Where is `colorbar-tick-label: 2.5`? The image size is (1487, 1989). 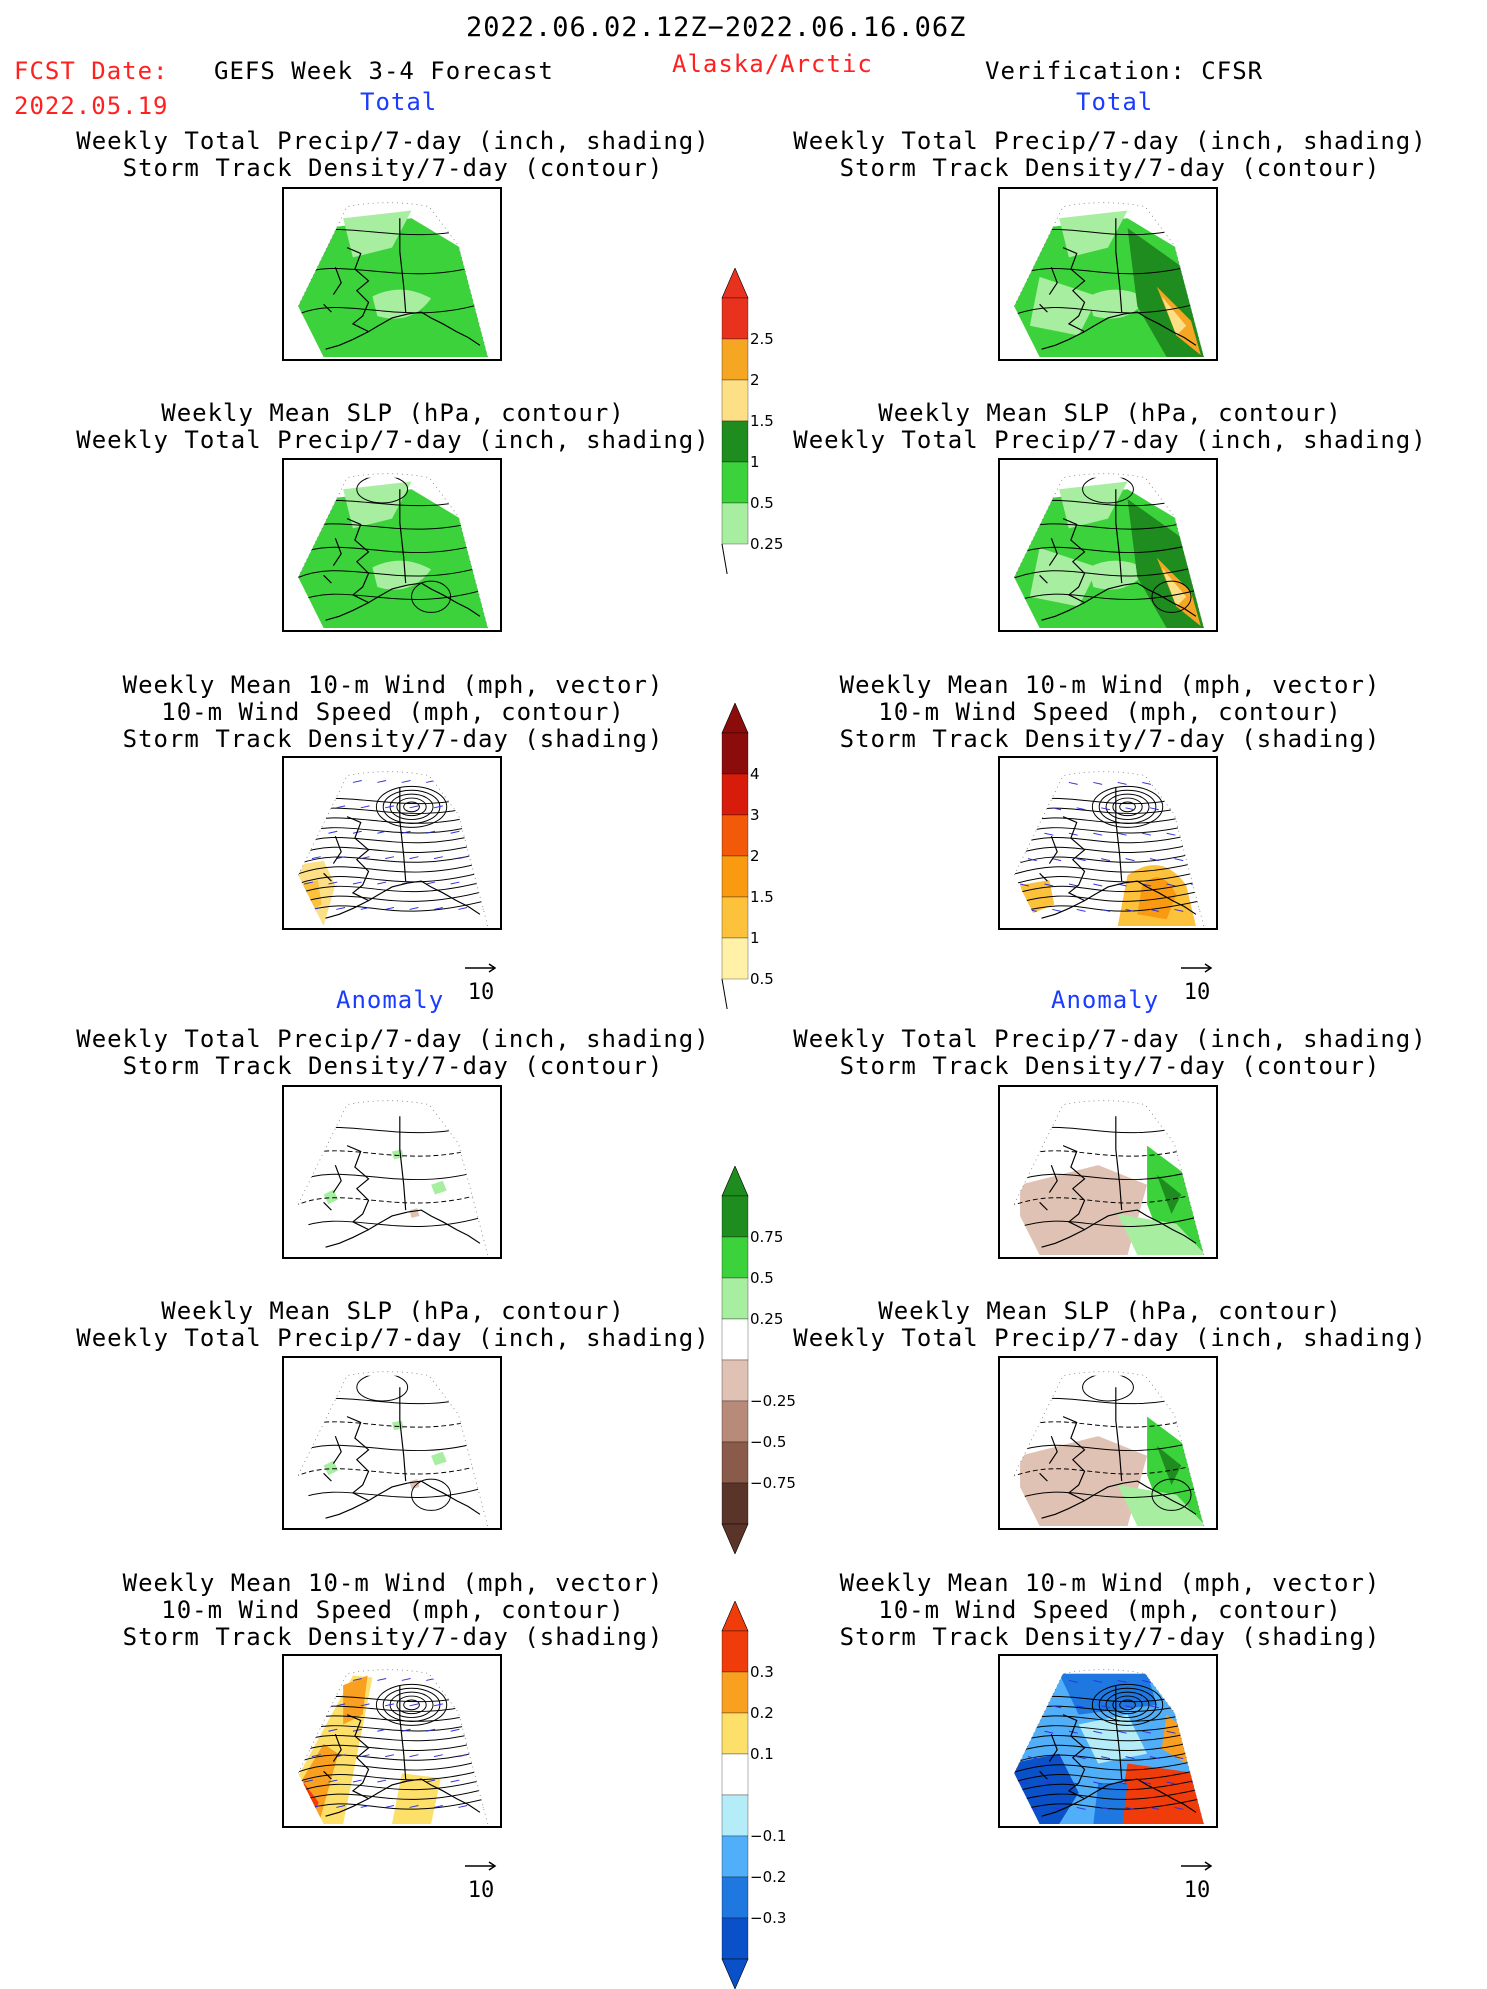
colorbar-tick-label: 2.5 is located at coordinates (762, 339).